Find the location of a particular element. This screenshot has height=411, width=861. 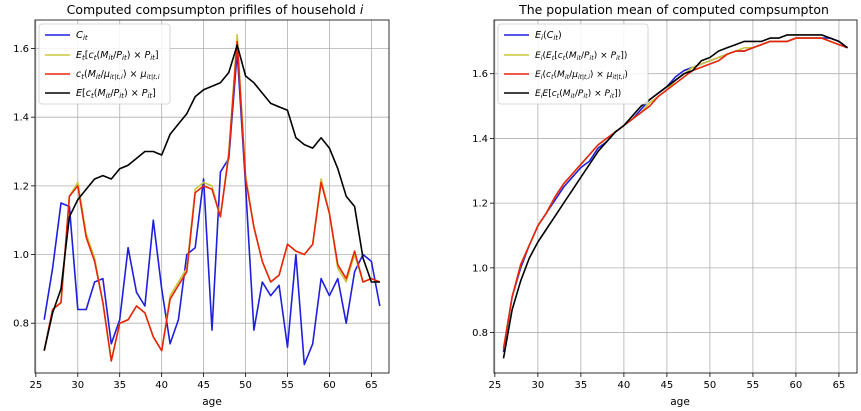

legend-label-c-it: Cit is located at coordinates (82, 36).